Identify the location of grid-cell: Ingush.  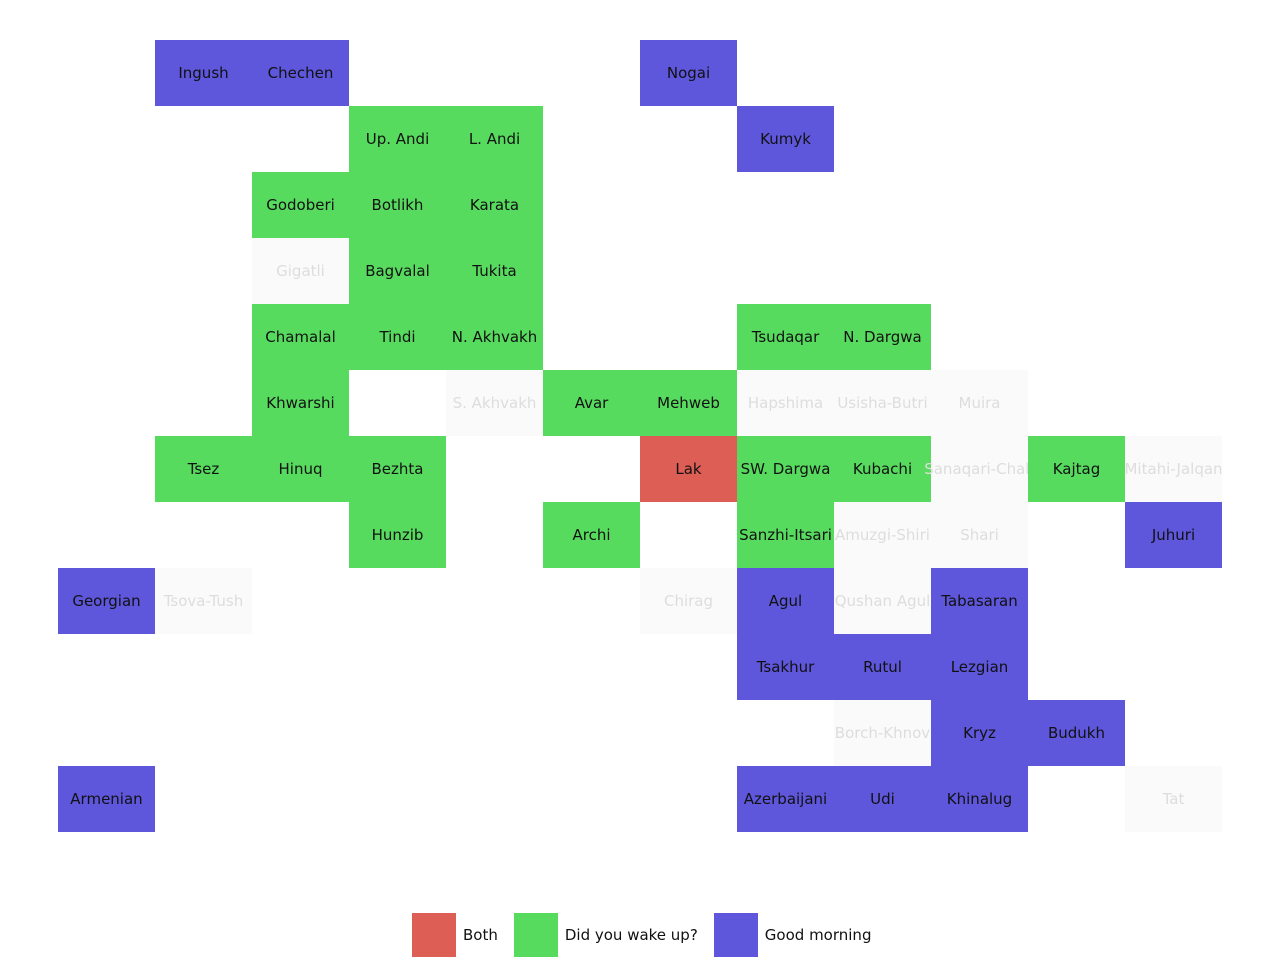
(203, 73).